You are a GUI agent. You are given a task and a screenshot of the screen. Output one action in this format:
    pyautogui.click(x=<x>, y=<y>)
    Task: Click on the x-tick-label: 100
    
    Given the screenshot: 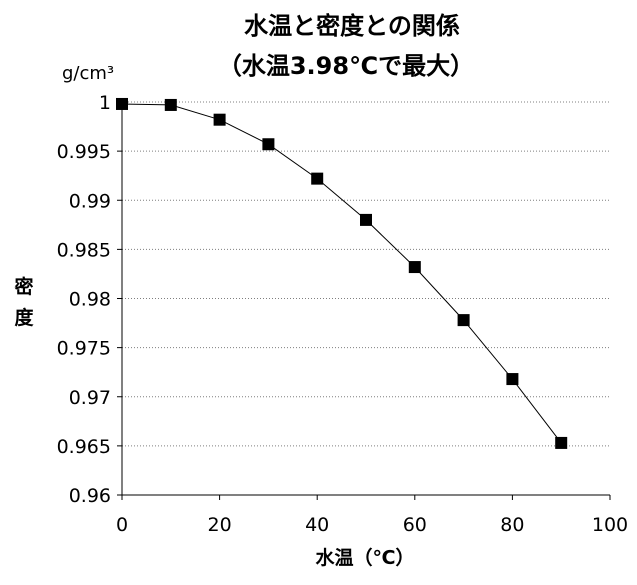 What is the action you would take?
    pyautogui.click(x=610, y=525)
    